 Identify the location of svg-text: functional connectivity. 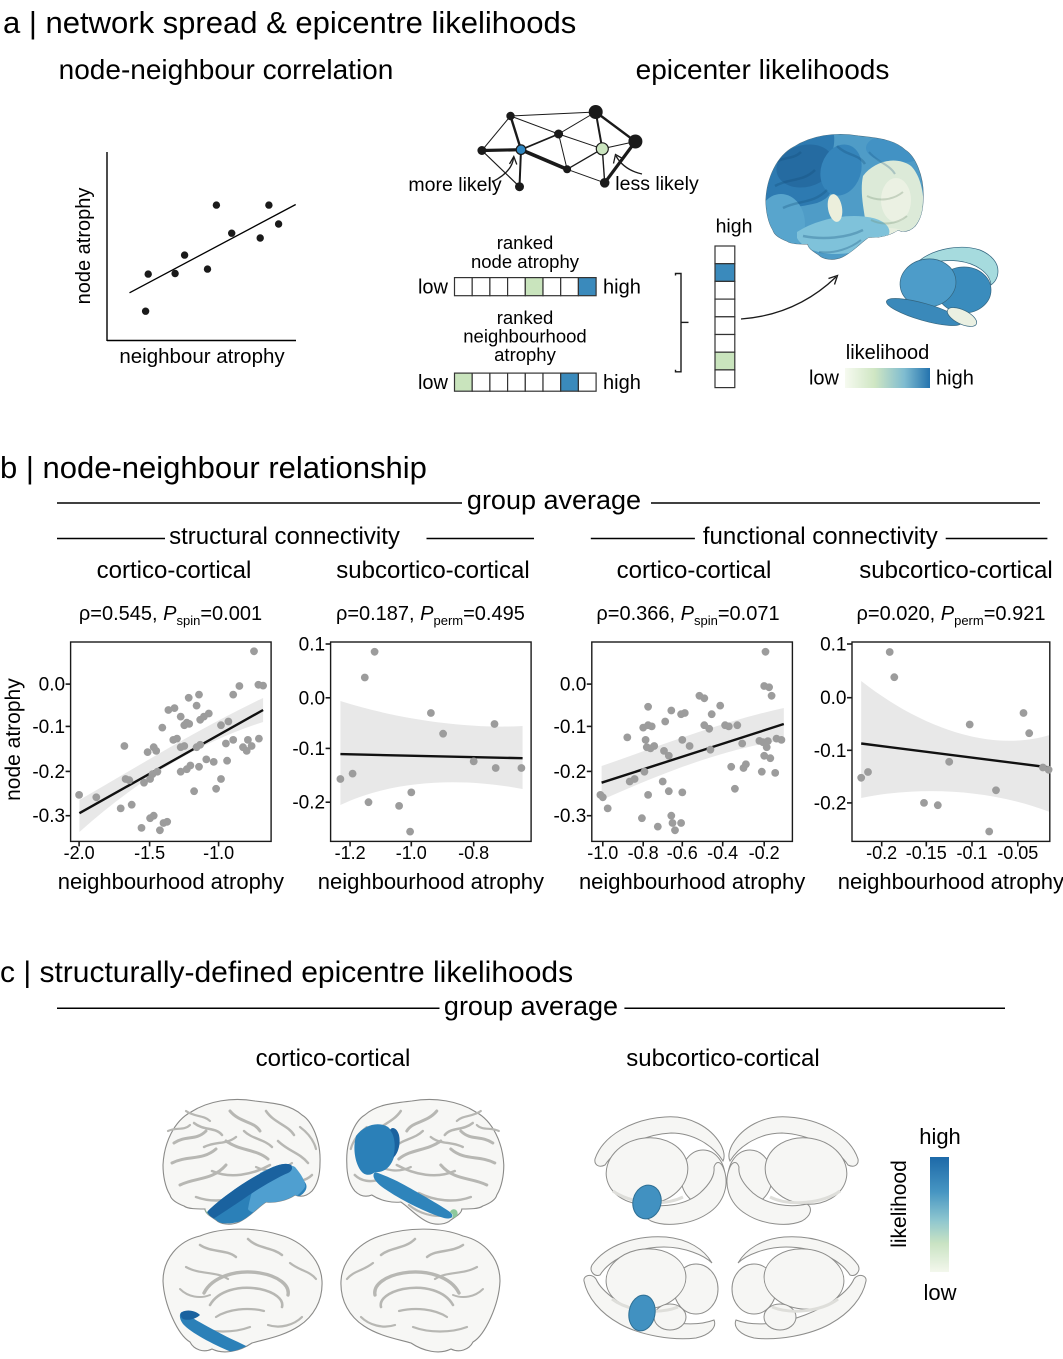
(820, 536).